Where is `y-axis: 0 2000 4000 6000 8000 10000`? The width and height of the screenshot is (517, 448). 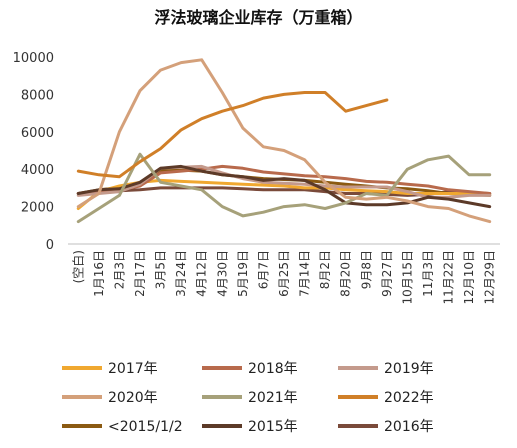
y-axis: 0 2000 4000 6000 8000 10000 is located at coordinates (33, 152).